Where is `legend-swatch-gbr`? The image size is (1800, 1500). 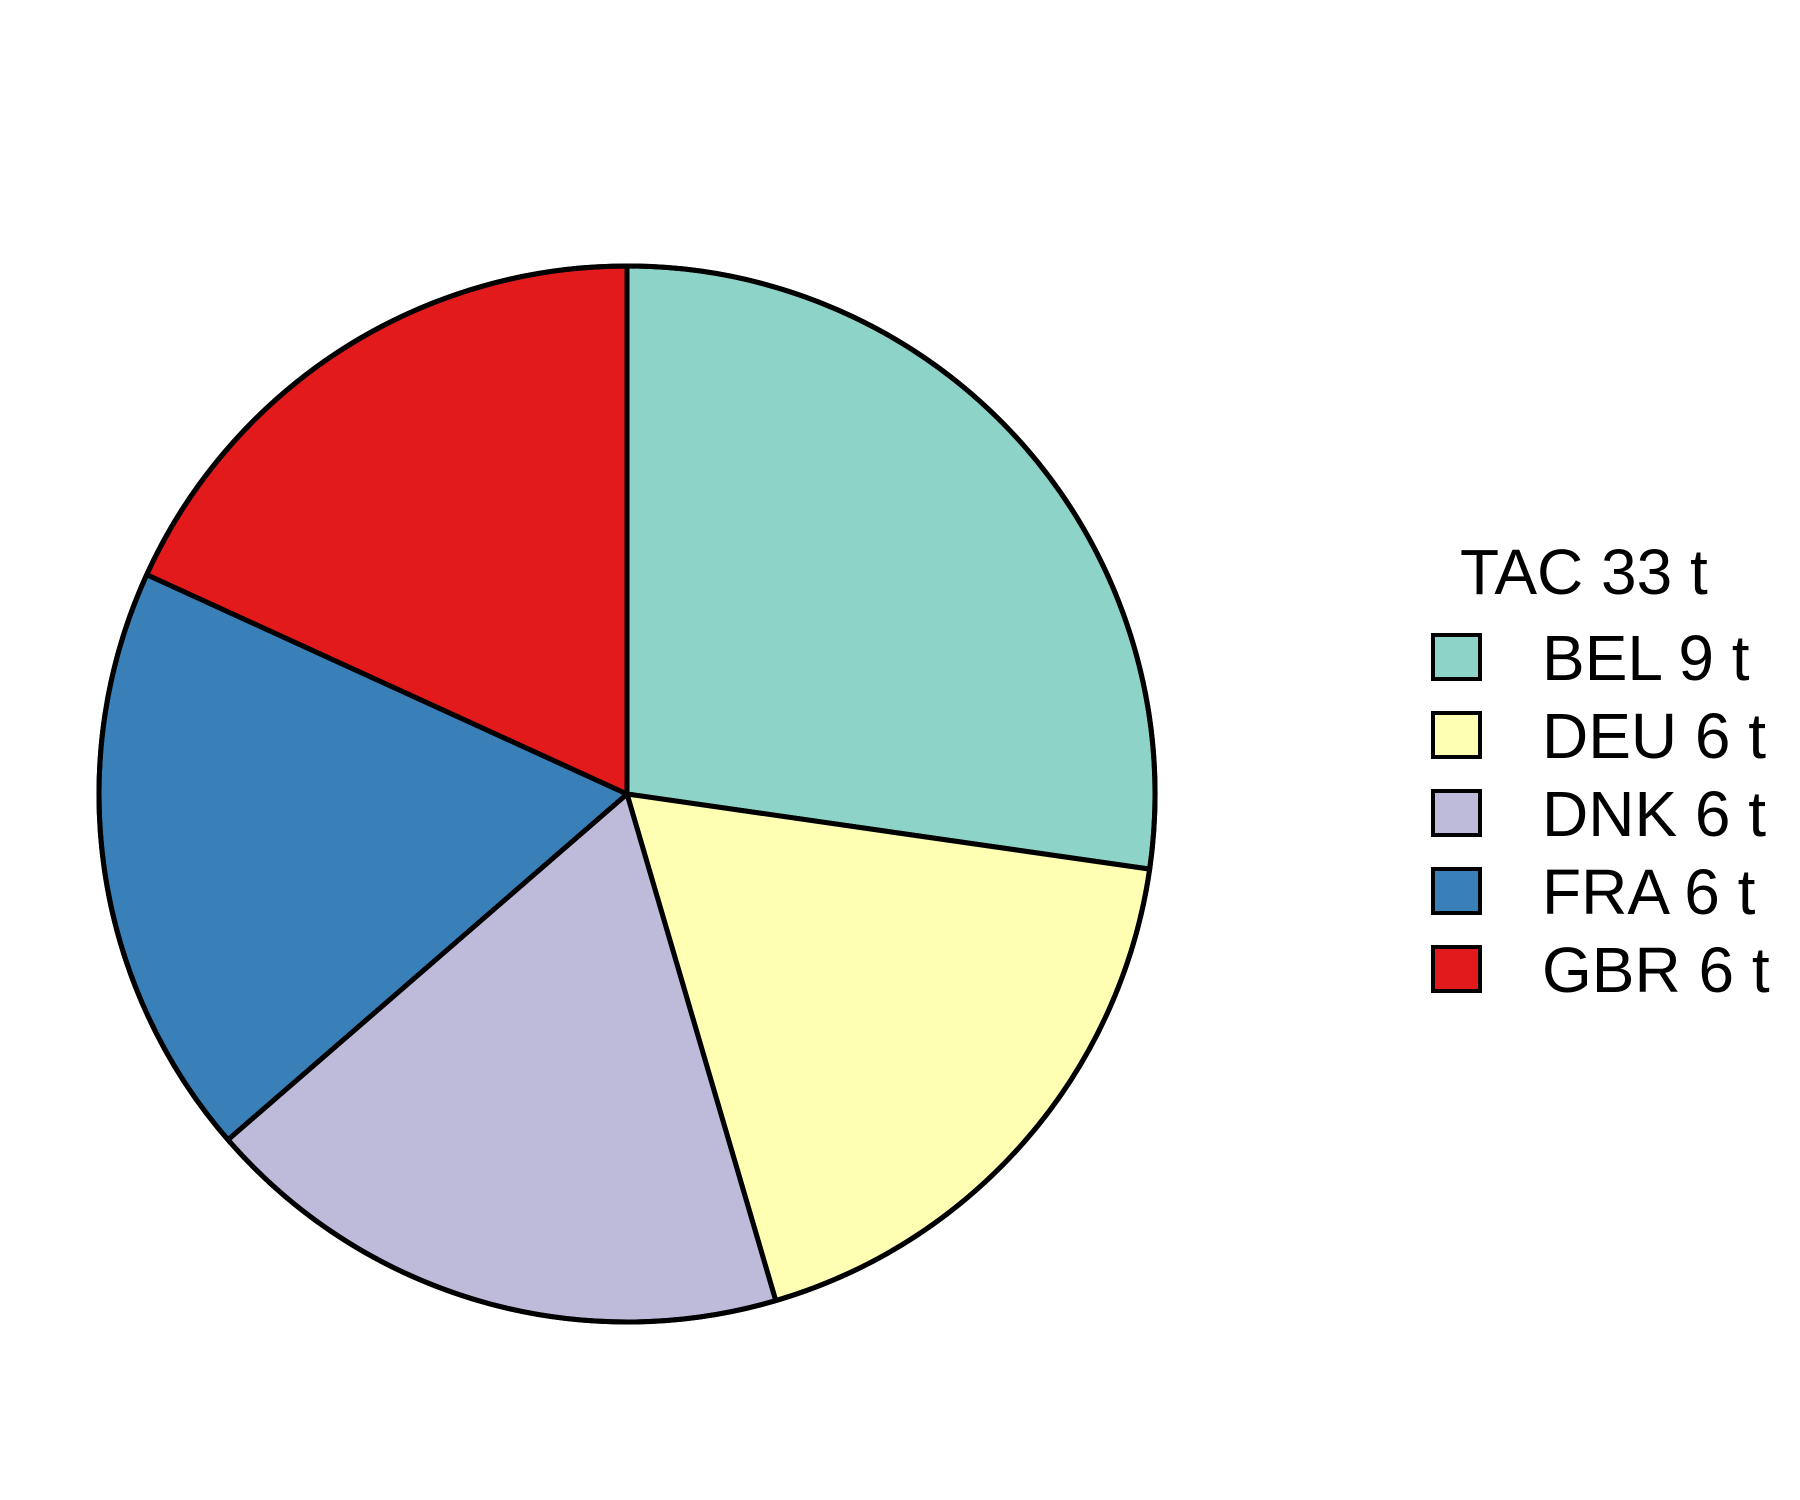
legend-swatch-gbr is located at coordinates (1456, 969).